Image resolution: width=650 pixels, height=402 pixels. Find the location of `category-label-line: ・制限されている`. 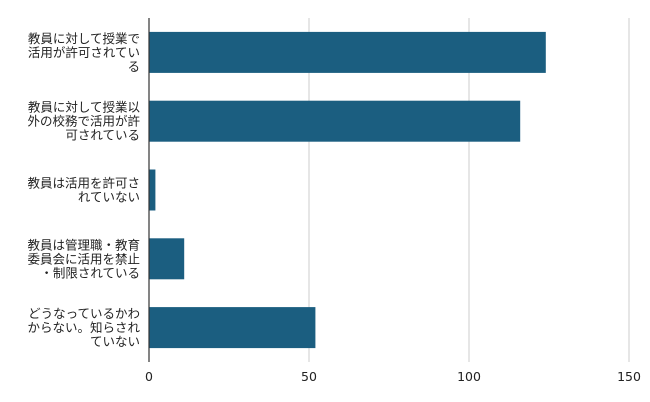

category-label-line: ・制限されている is located at coordinates (90, 272).